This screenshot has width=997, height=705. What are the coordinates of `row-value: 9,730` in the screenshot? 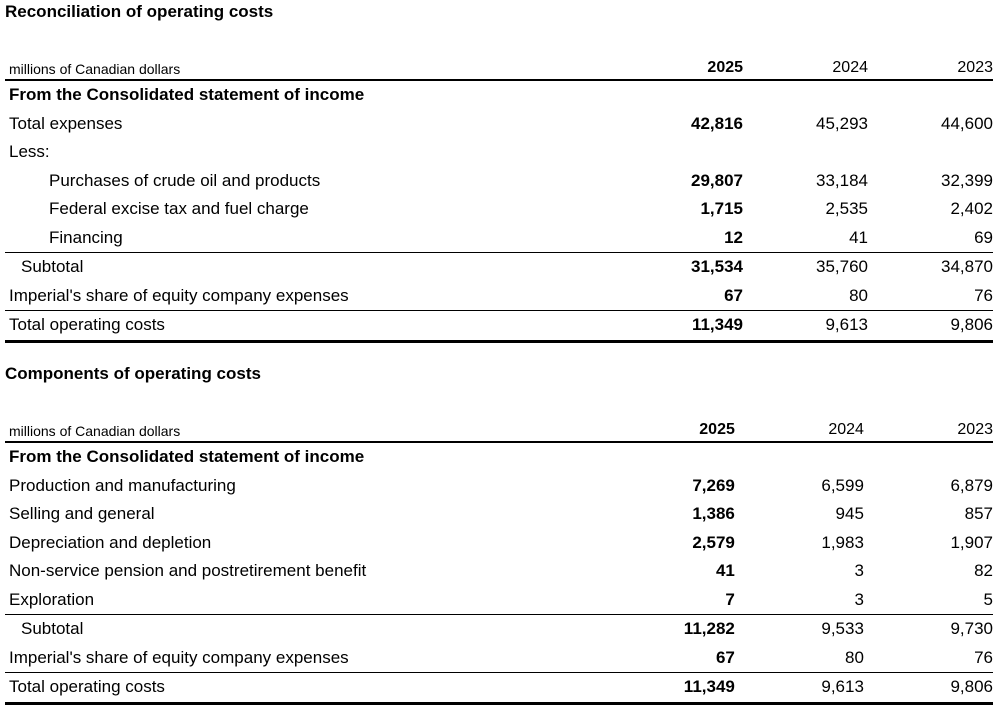 It's located at (928, 629).